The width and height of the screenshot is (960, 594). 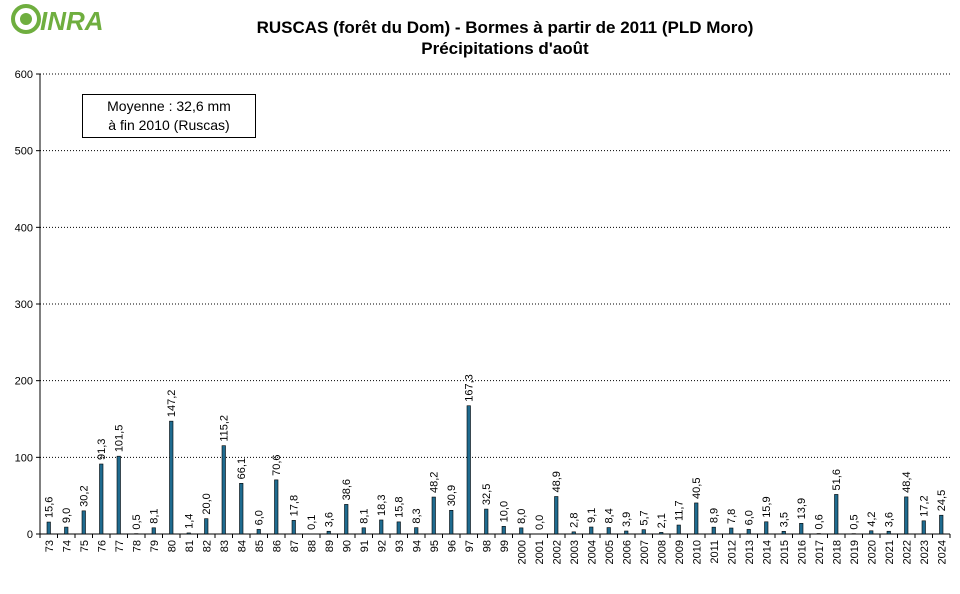 I want to click on x-tick-label: 77, so click(x=120, y=546).